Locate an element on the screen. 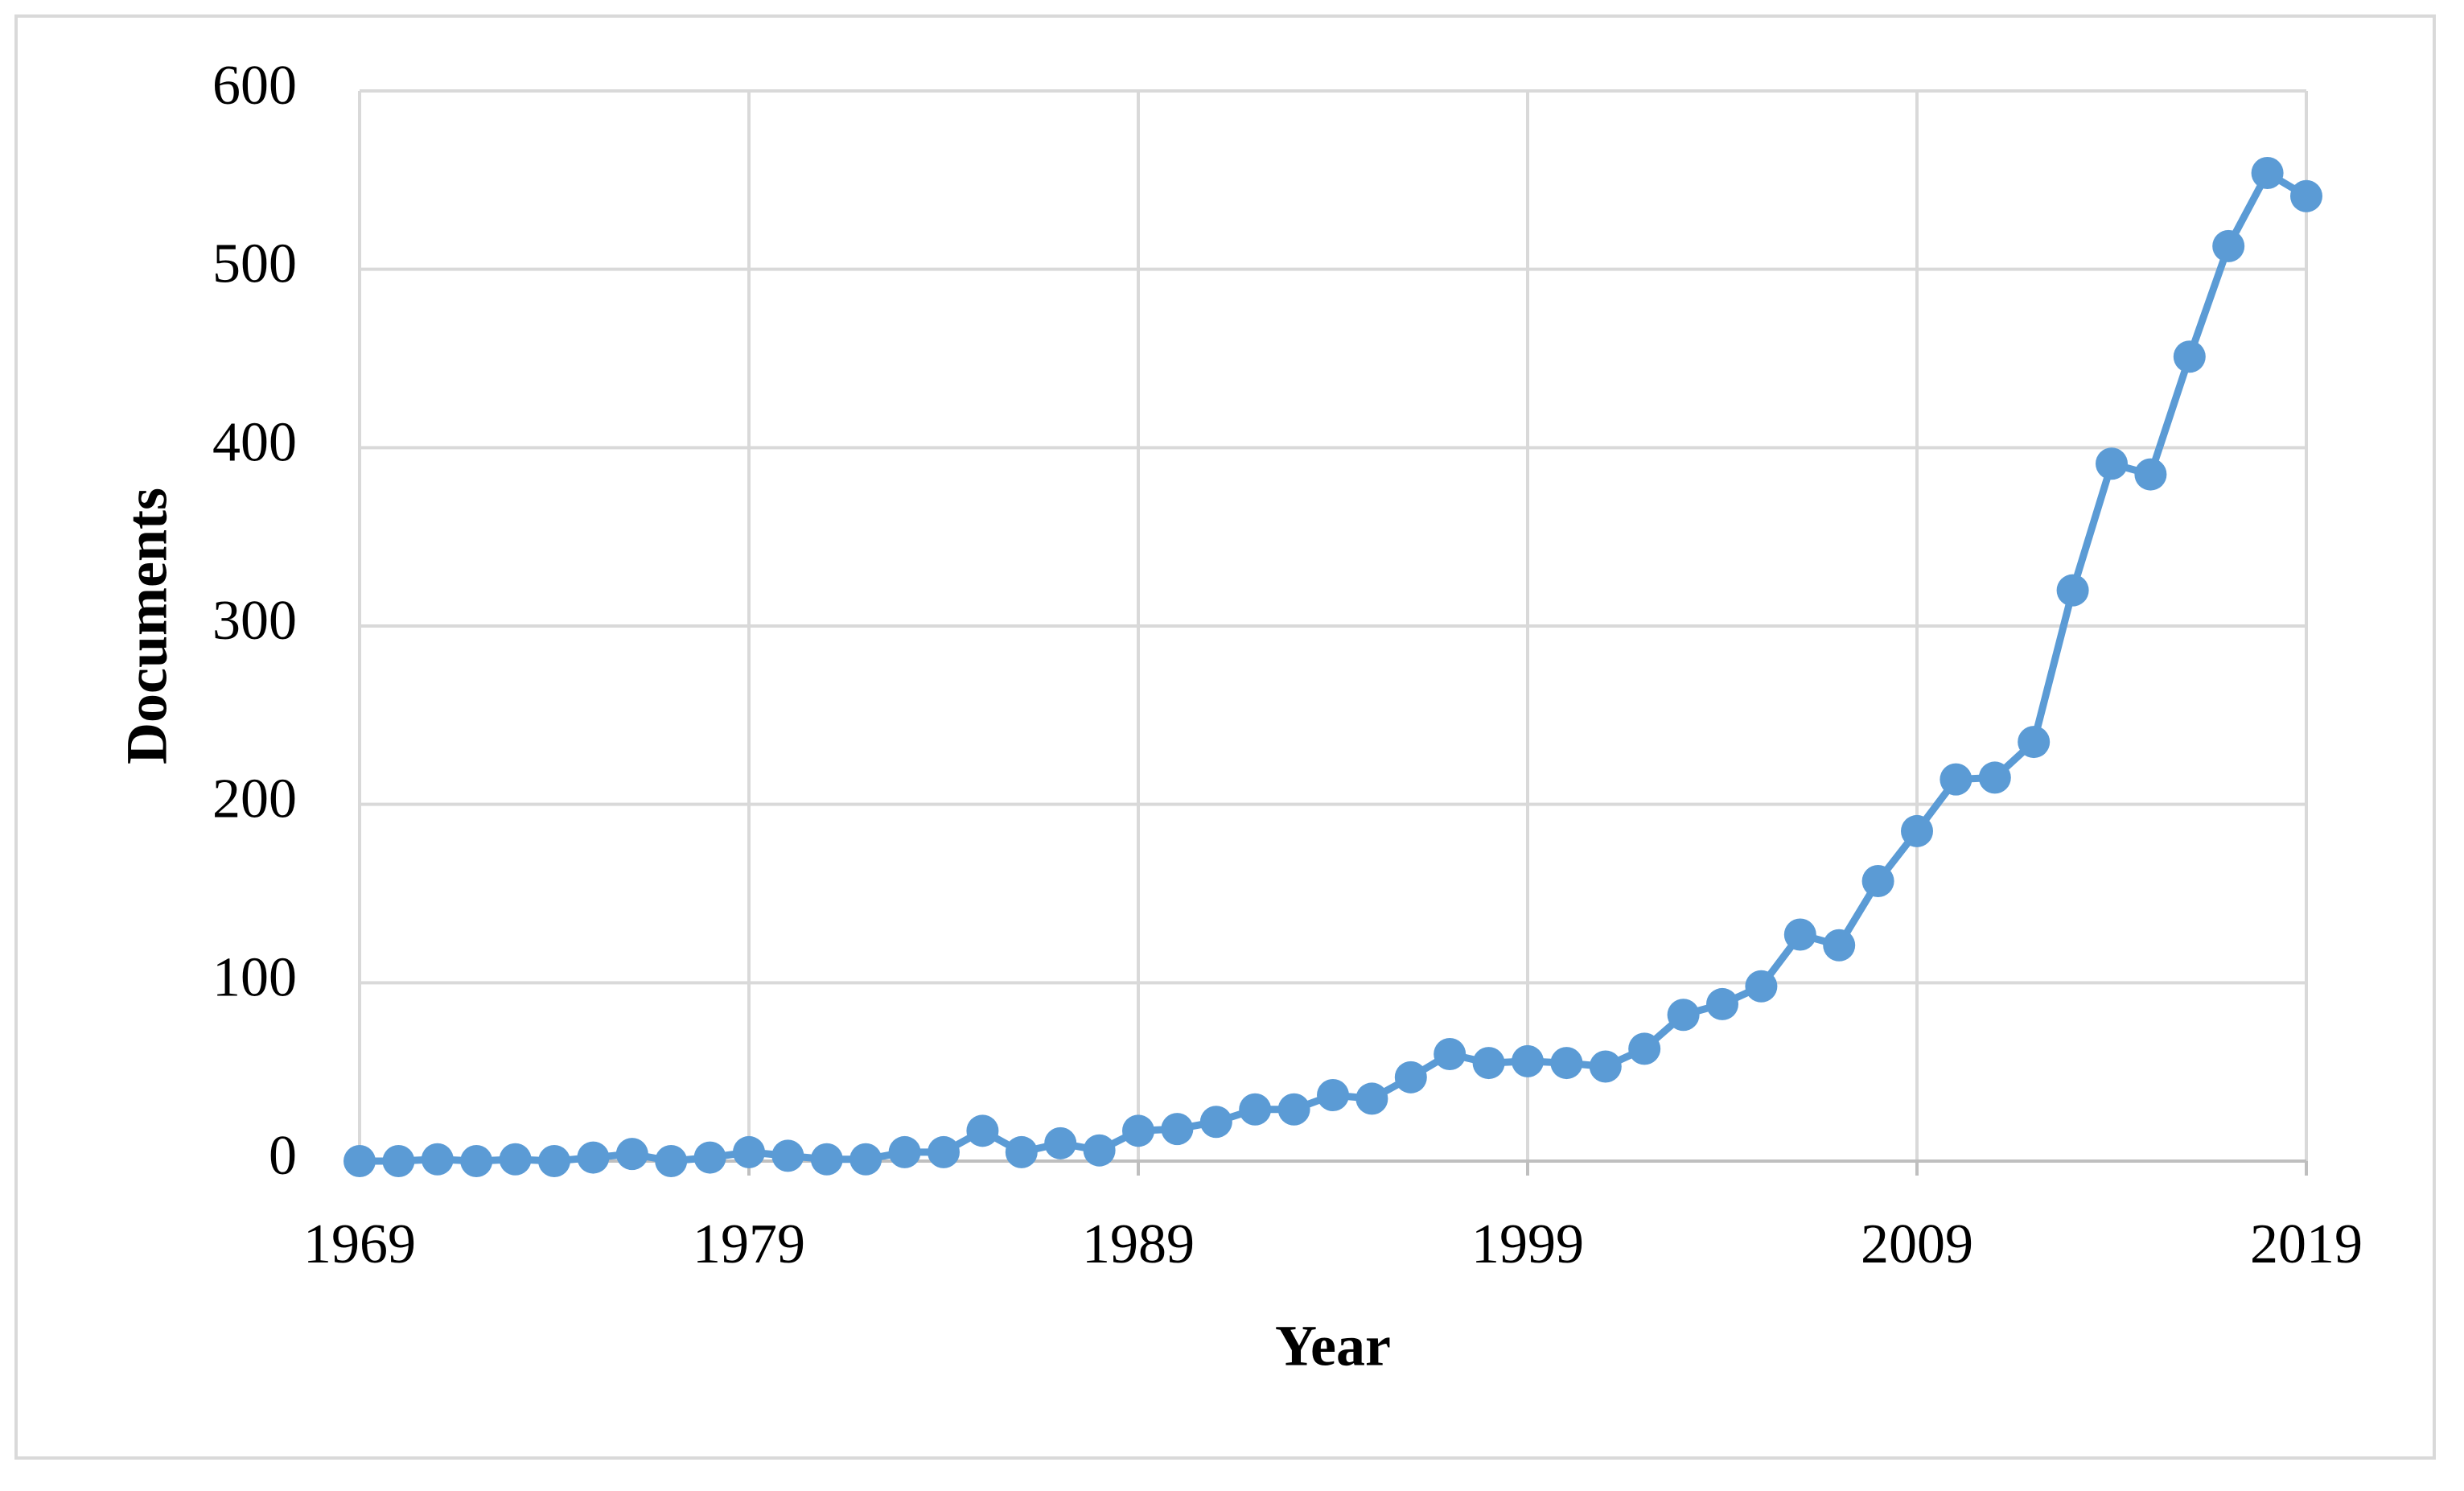 The image size is (2464, 1491). x-tick-label: 1989 is located at coordinates (1138, 1244).